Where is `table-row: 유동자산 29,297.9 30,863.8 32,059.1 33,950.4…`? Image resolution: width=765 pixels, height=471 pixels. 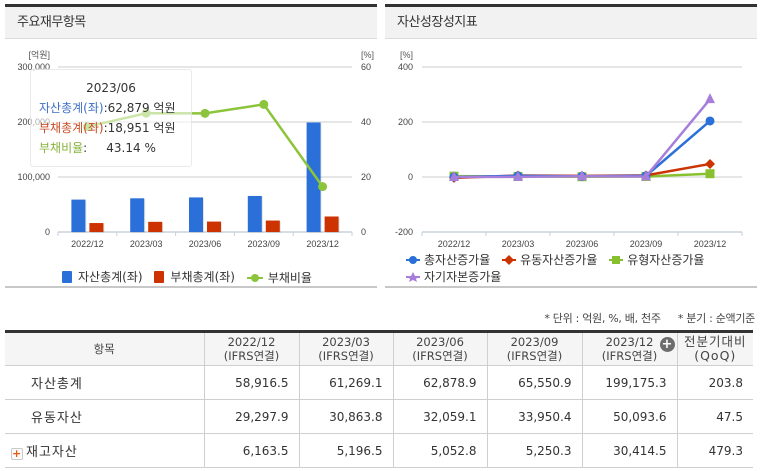 table-row: 유동자산 29,297.9 30,863.8 32,059.1 33,950.4… is located at coordinates (379, 416).